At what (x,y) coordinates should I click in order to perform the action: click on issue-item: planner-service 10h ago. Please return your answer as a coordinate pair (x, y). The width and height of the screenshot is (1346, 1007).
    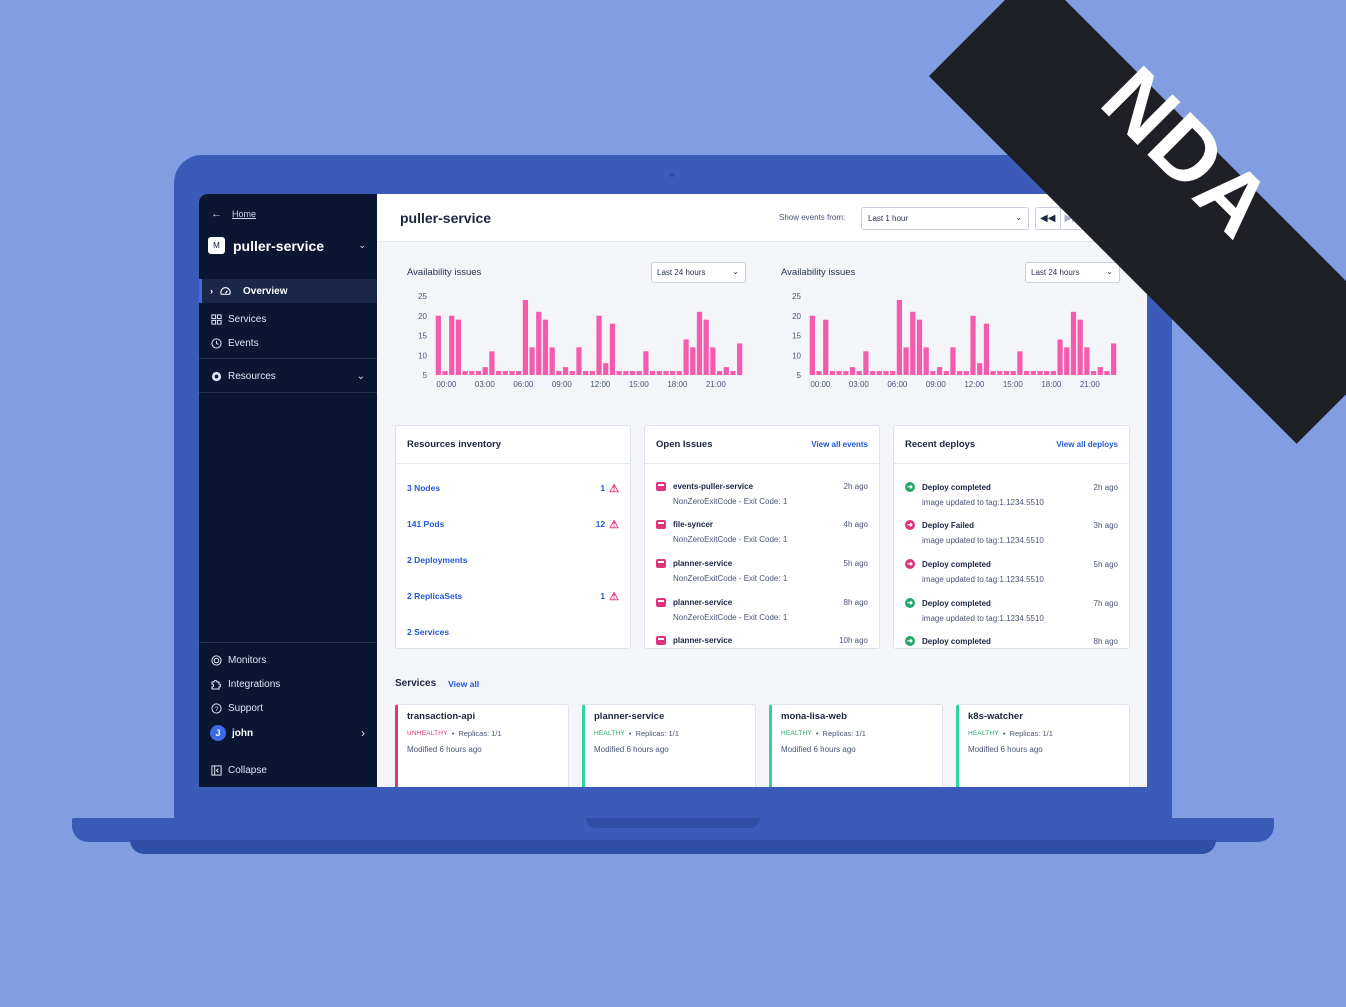
    Looking at the image, I should click on (762, 642).